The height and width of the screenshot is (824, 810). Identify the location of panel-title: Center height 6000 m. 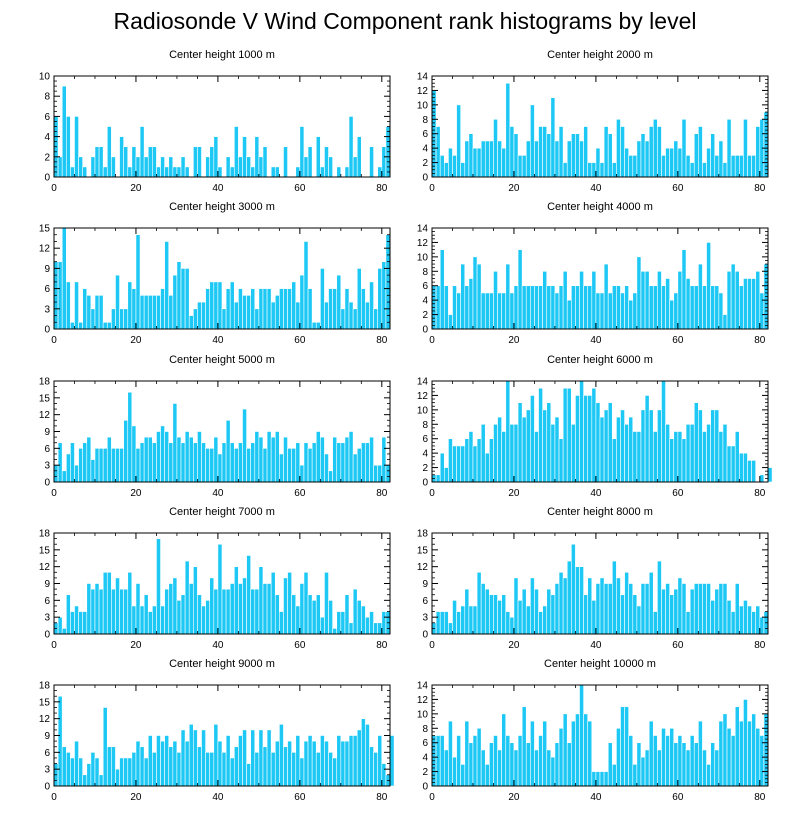
(600, 360).